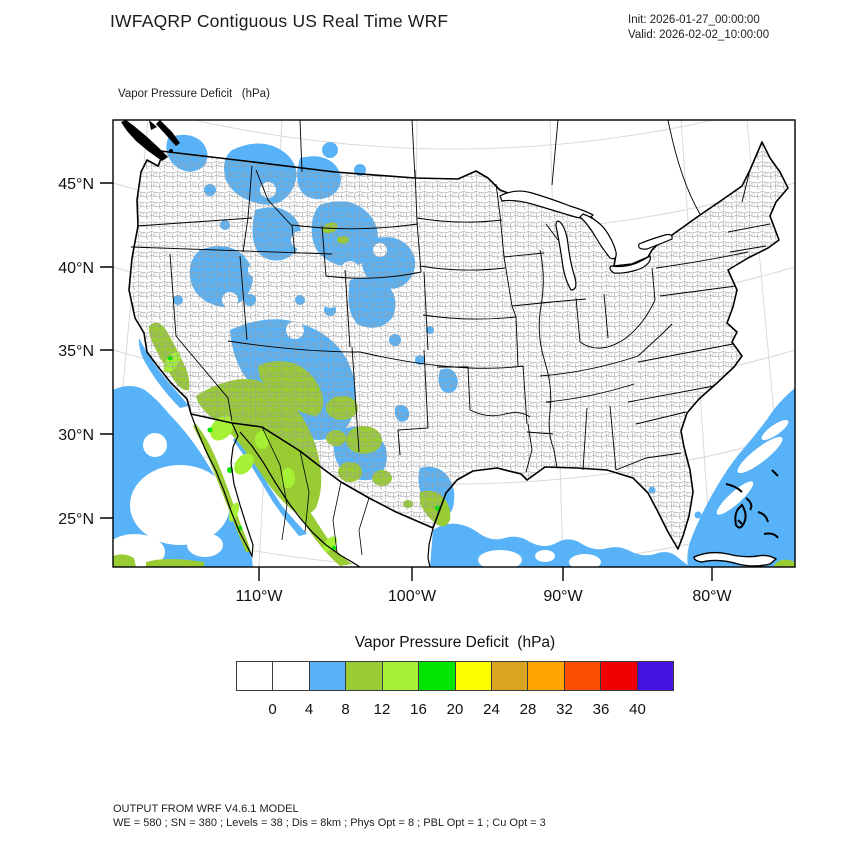  What do you see at coordinates (564, 709) in the screenshot?
I see `colorbar-tick-label: 32` at bounding box center [564, 709].